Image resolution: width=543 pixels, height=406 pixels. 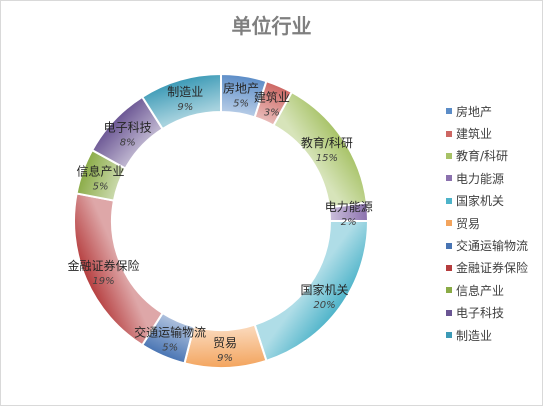 I want to click on legend-item-国家机关: 国家机关, so click(x=493, y=201).